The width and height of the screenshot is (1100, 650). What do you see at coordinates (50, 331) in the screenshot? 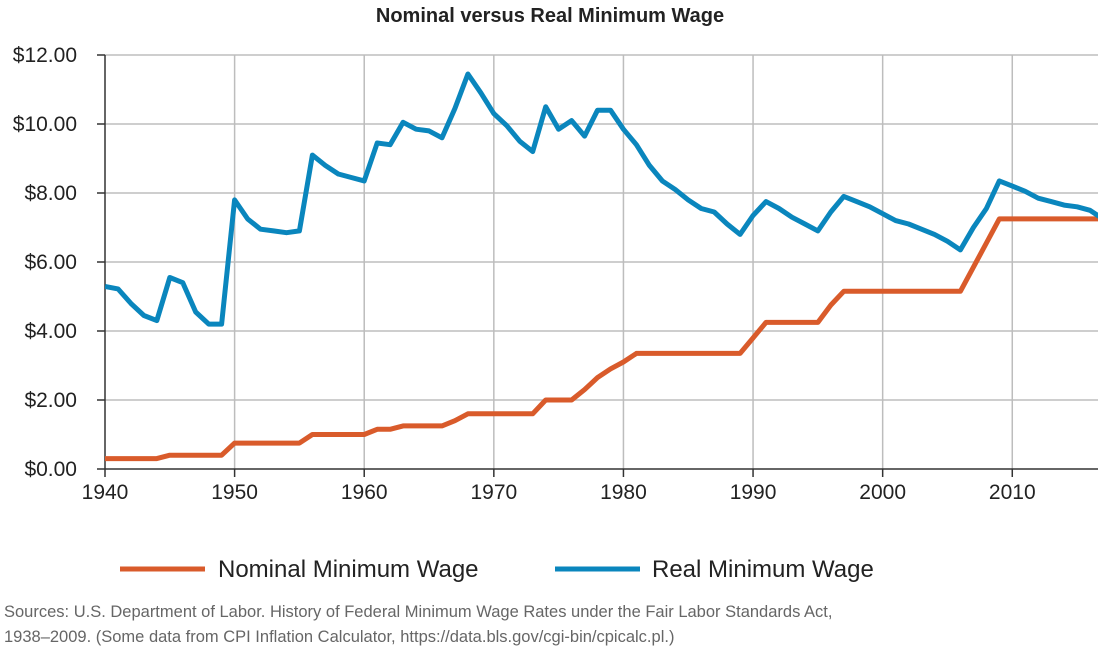
I see `y-tick-label: $4.00` at bounding box center [50, 331].